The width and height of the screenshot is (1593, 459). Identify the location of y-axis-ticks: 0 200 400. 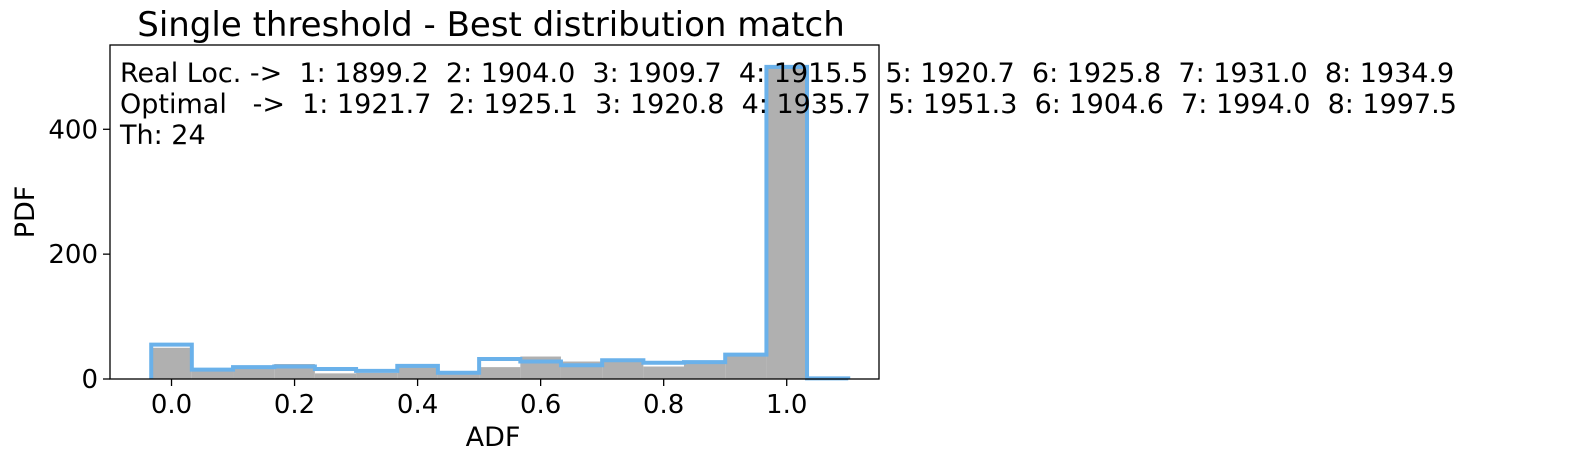
(79, 255).